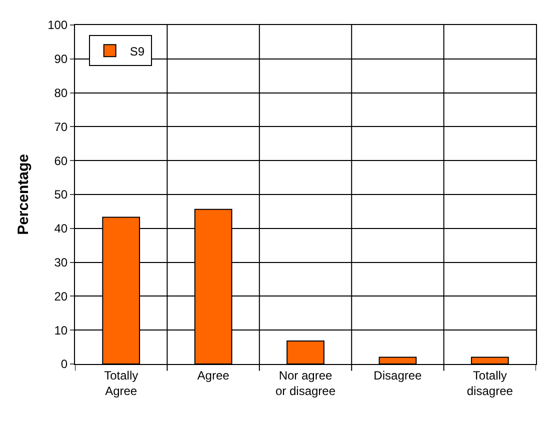 The width and height of the screenshot is (556, 424). Describe the element at coordinates (61, 296) in the screenshot. I see `y-tick-label: 20` at that location.